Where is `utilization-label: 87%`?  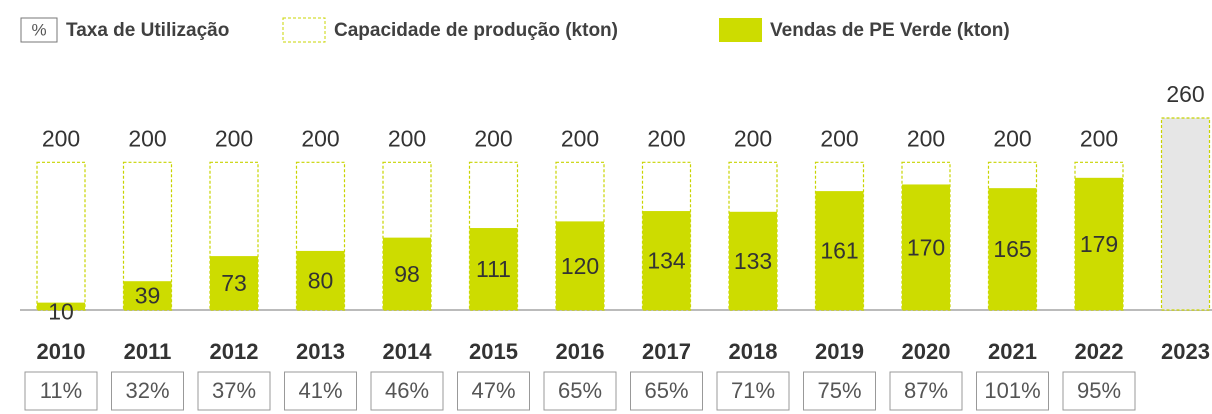 utilization-label: 87% is located at coordinates (926, 390).